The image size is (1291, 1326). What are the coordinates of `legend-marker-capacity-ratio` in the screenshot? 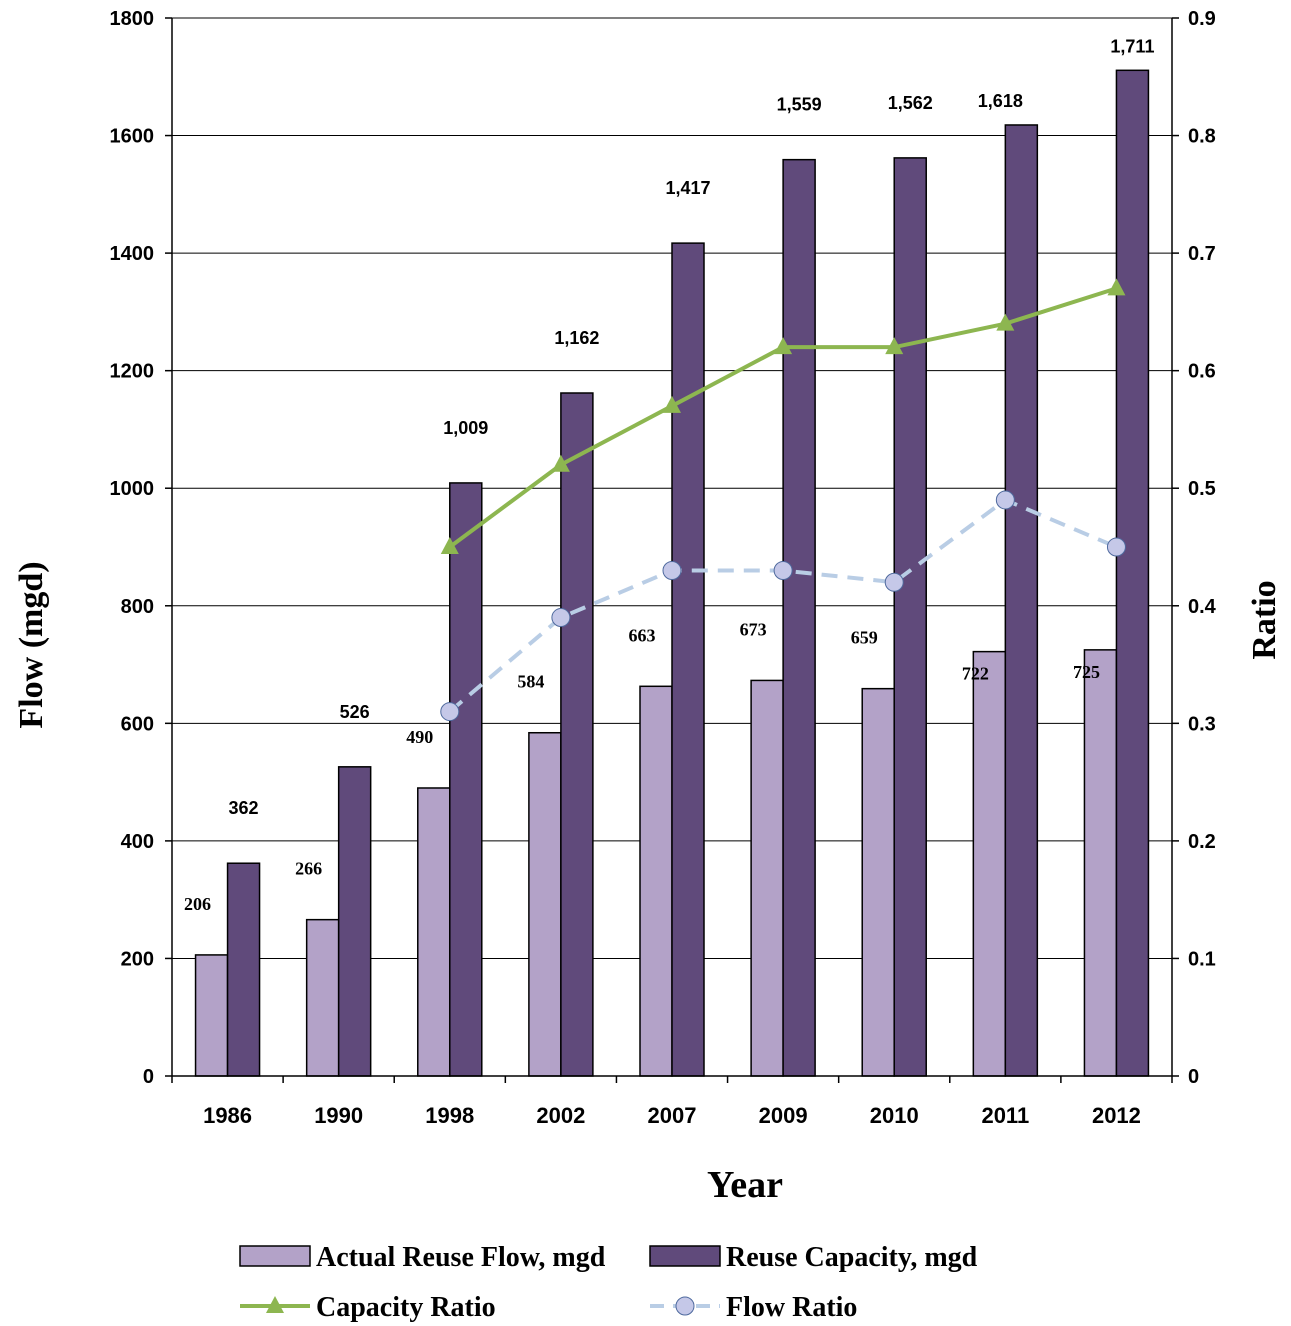 It's located at (275, 1304).